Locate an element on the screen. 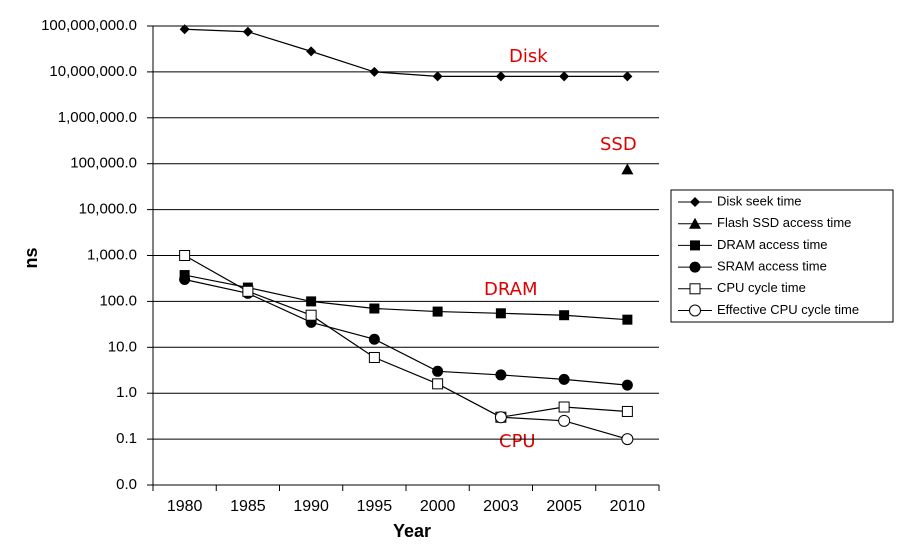 The image size is (898, 550). y-tick-label: 100,000,000.0 is located at coordinates (89, 25).